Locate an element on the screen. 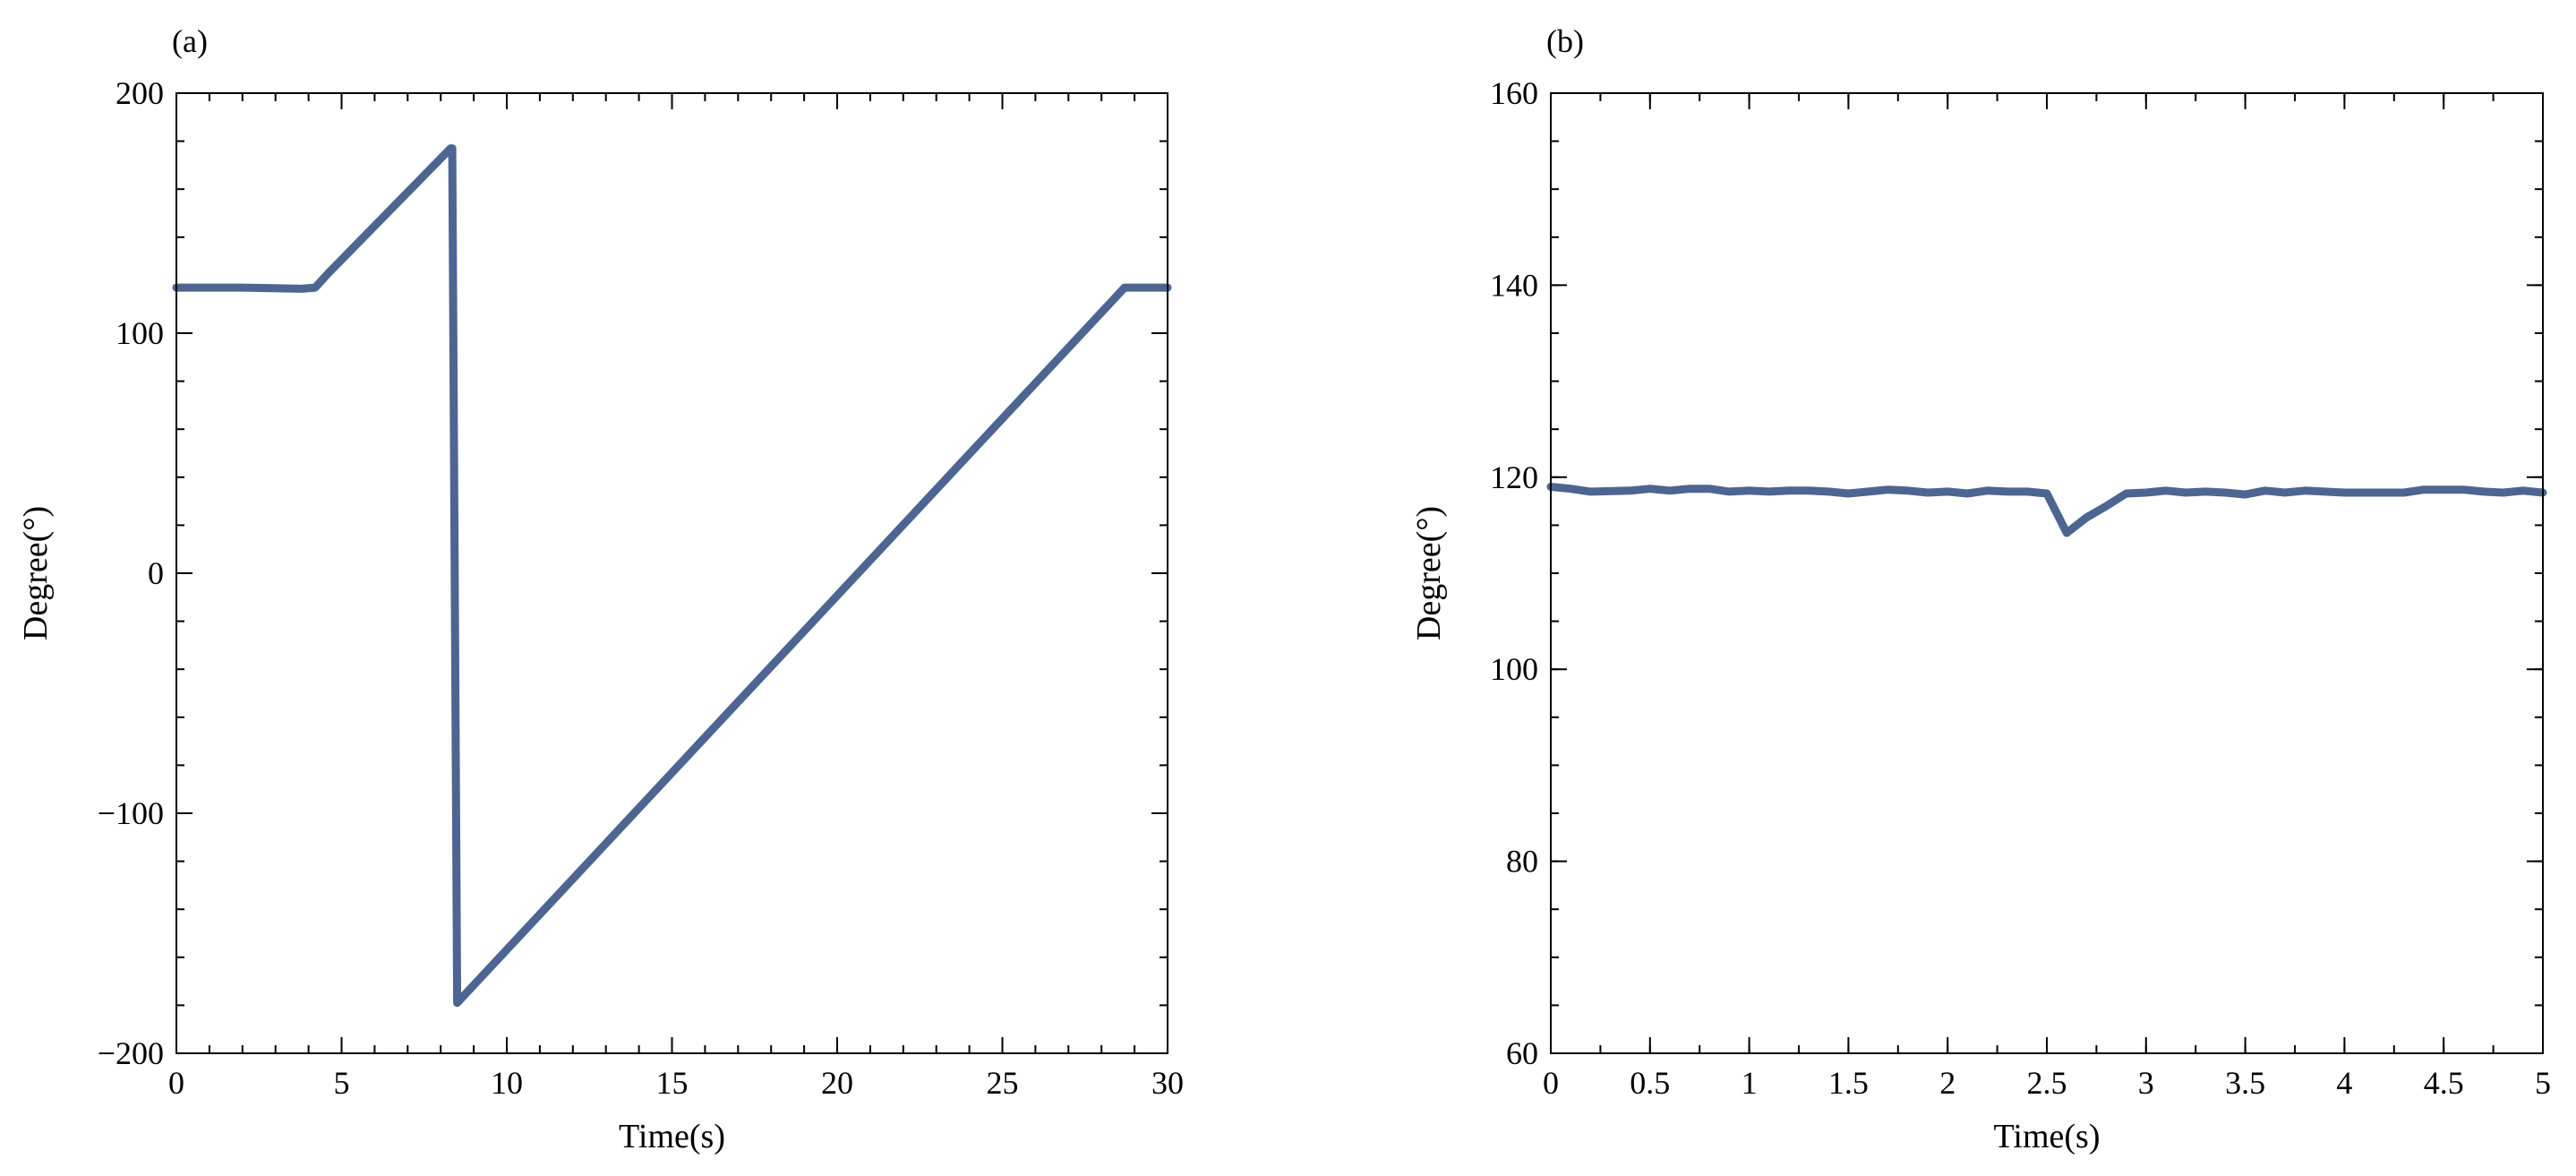 This screenshot has width=2576, height=1176. x-tick-label: 0.5 is located at coordinates (1650, 1083).